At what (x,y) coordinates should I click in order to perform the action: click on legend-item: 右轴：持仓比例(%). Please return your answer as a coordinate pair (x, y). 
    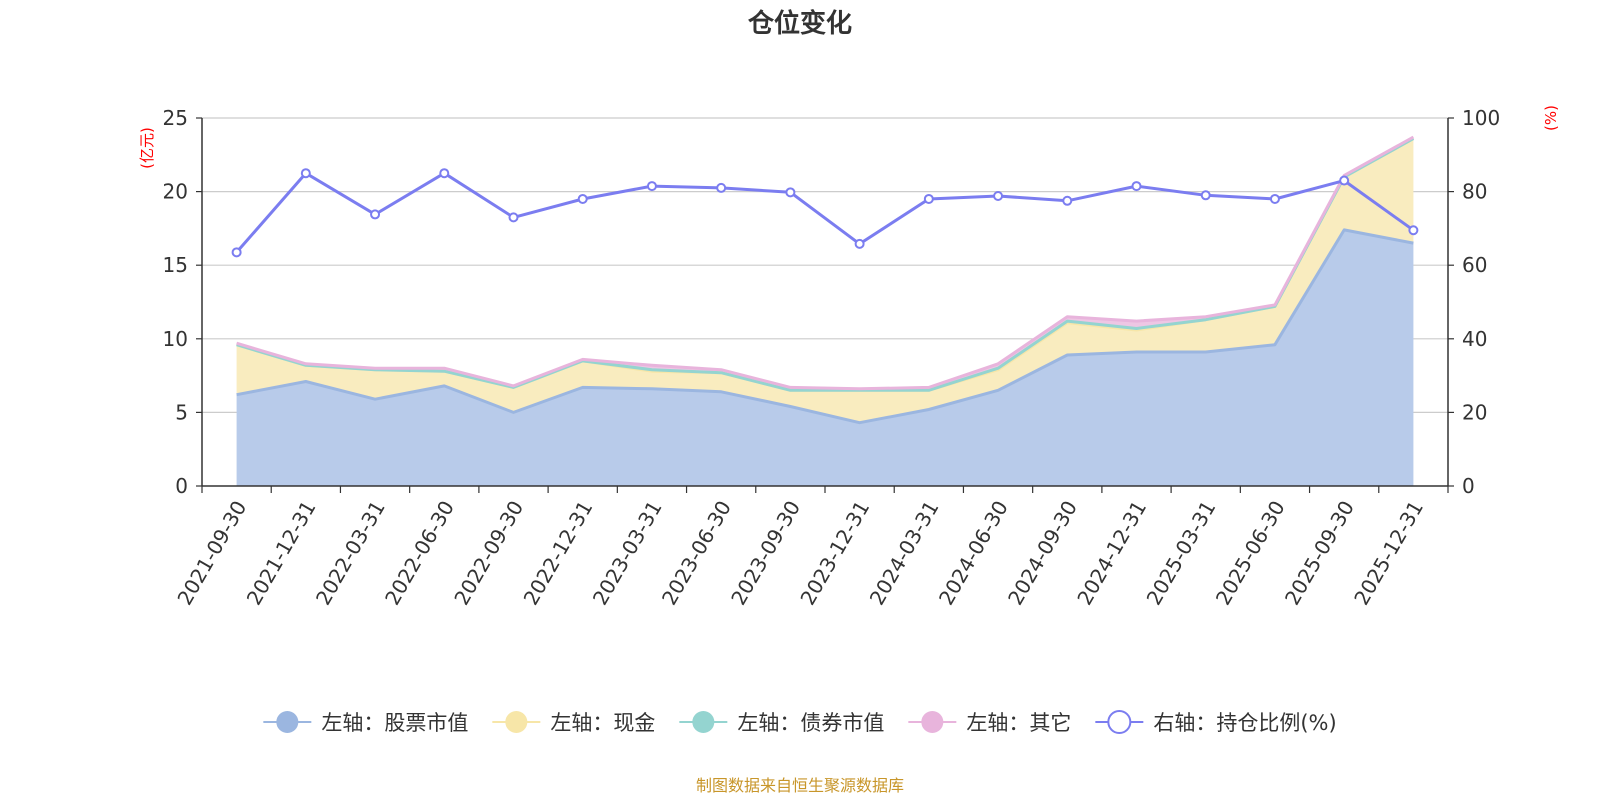
    Looking at the image, I should click on (1216, 722).